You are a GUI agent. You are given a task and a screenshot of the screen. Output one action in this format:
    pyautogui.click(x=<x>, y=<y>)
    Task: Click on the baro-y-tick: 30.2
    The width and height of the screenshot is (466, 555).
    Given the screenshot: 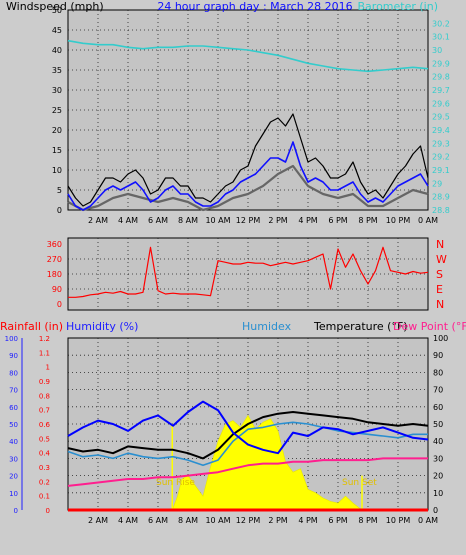 What is the action you would take?
    pyautogui.click(x=441, y=23)
    